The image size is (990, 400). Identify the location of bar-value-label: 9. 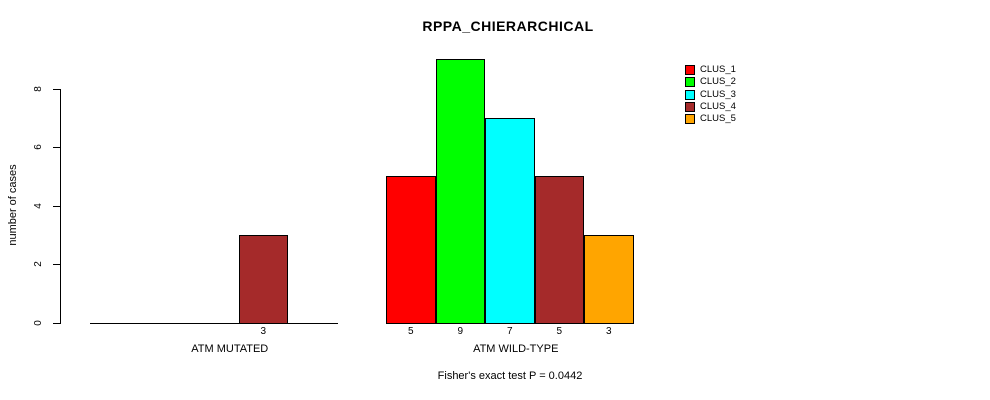
(460, 331).